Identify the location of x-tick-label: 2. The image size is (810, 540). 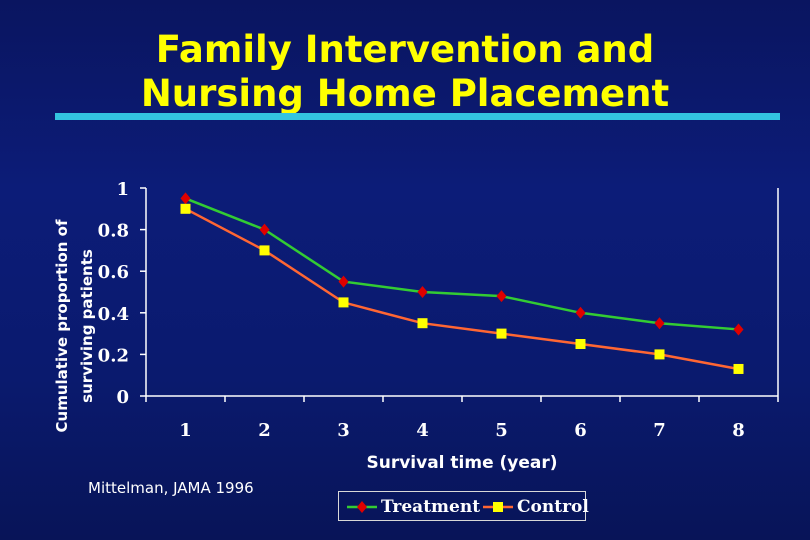
(264, 430).